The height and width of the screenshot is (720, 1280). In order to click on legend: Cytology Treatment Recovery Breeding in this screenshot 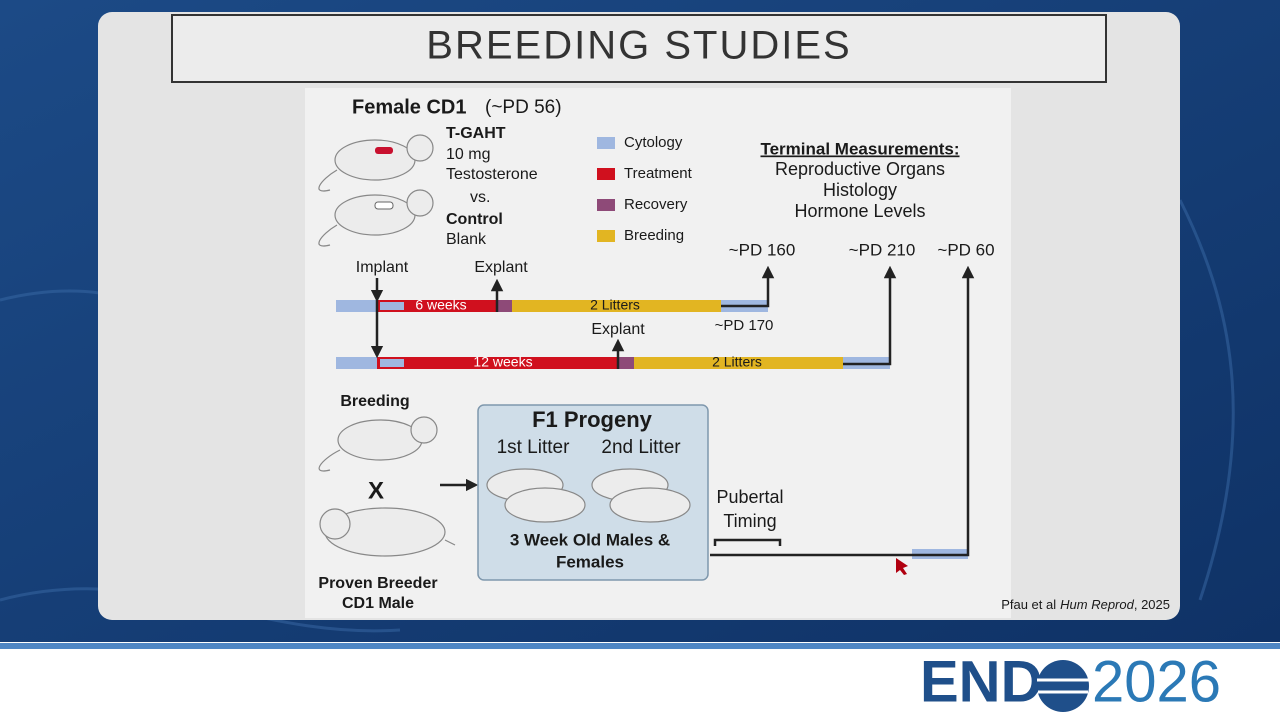, I will do `click(645, 189)`.